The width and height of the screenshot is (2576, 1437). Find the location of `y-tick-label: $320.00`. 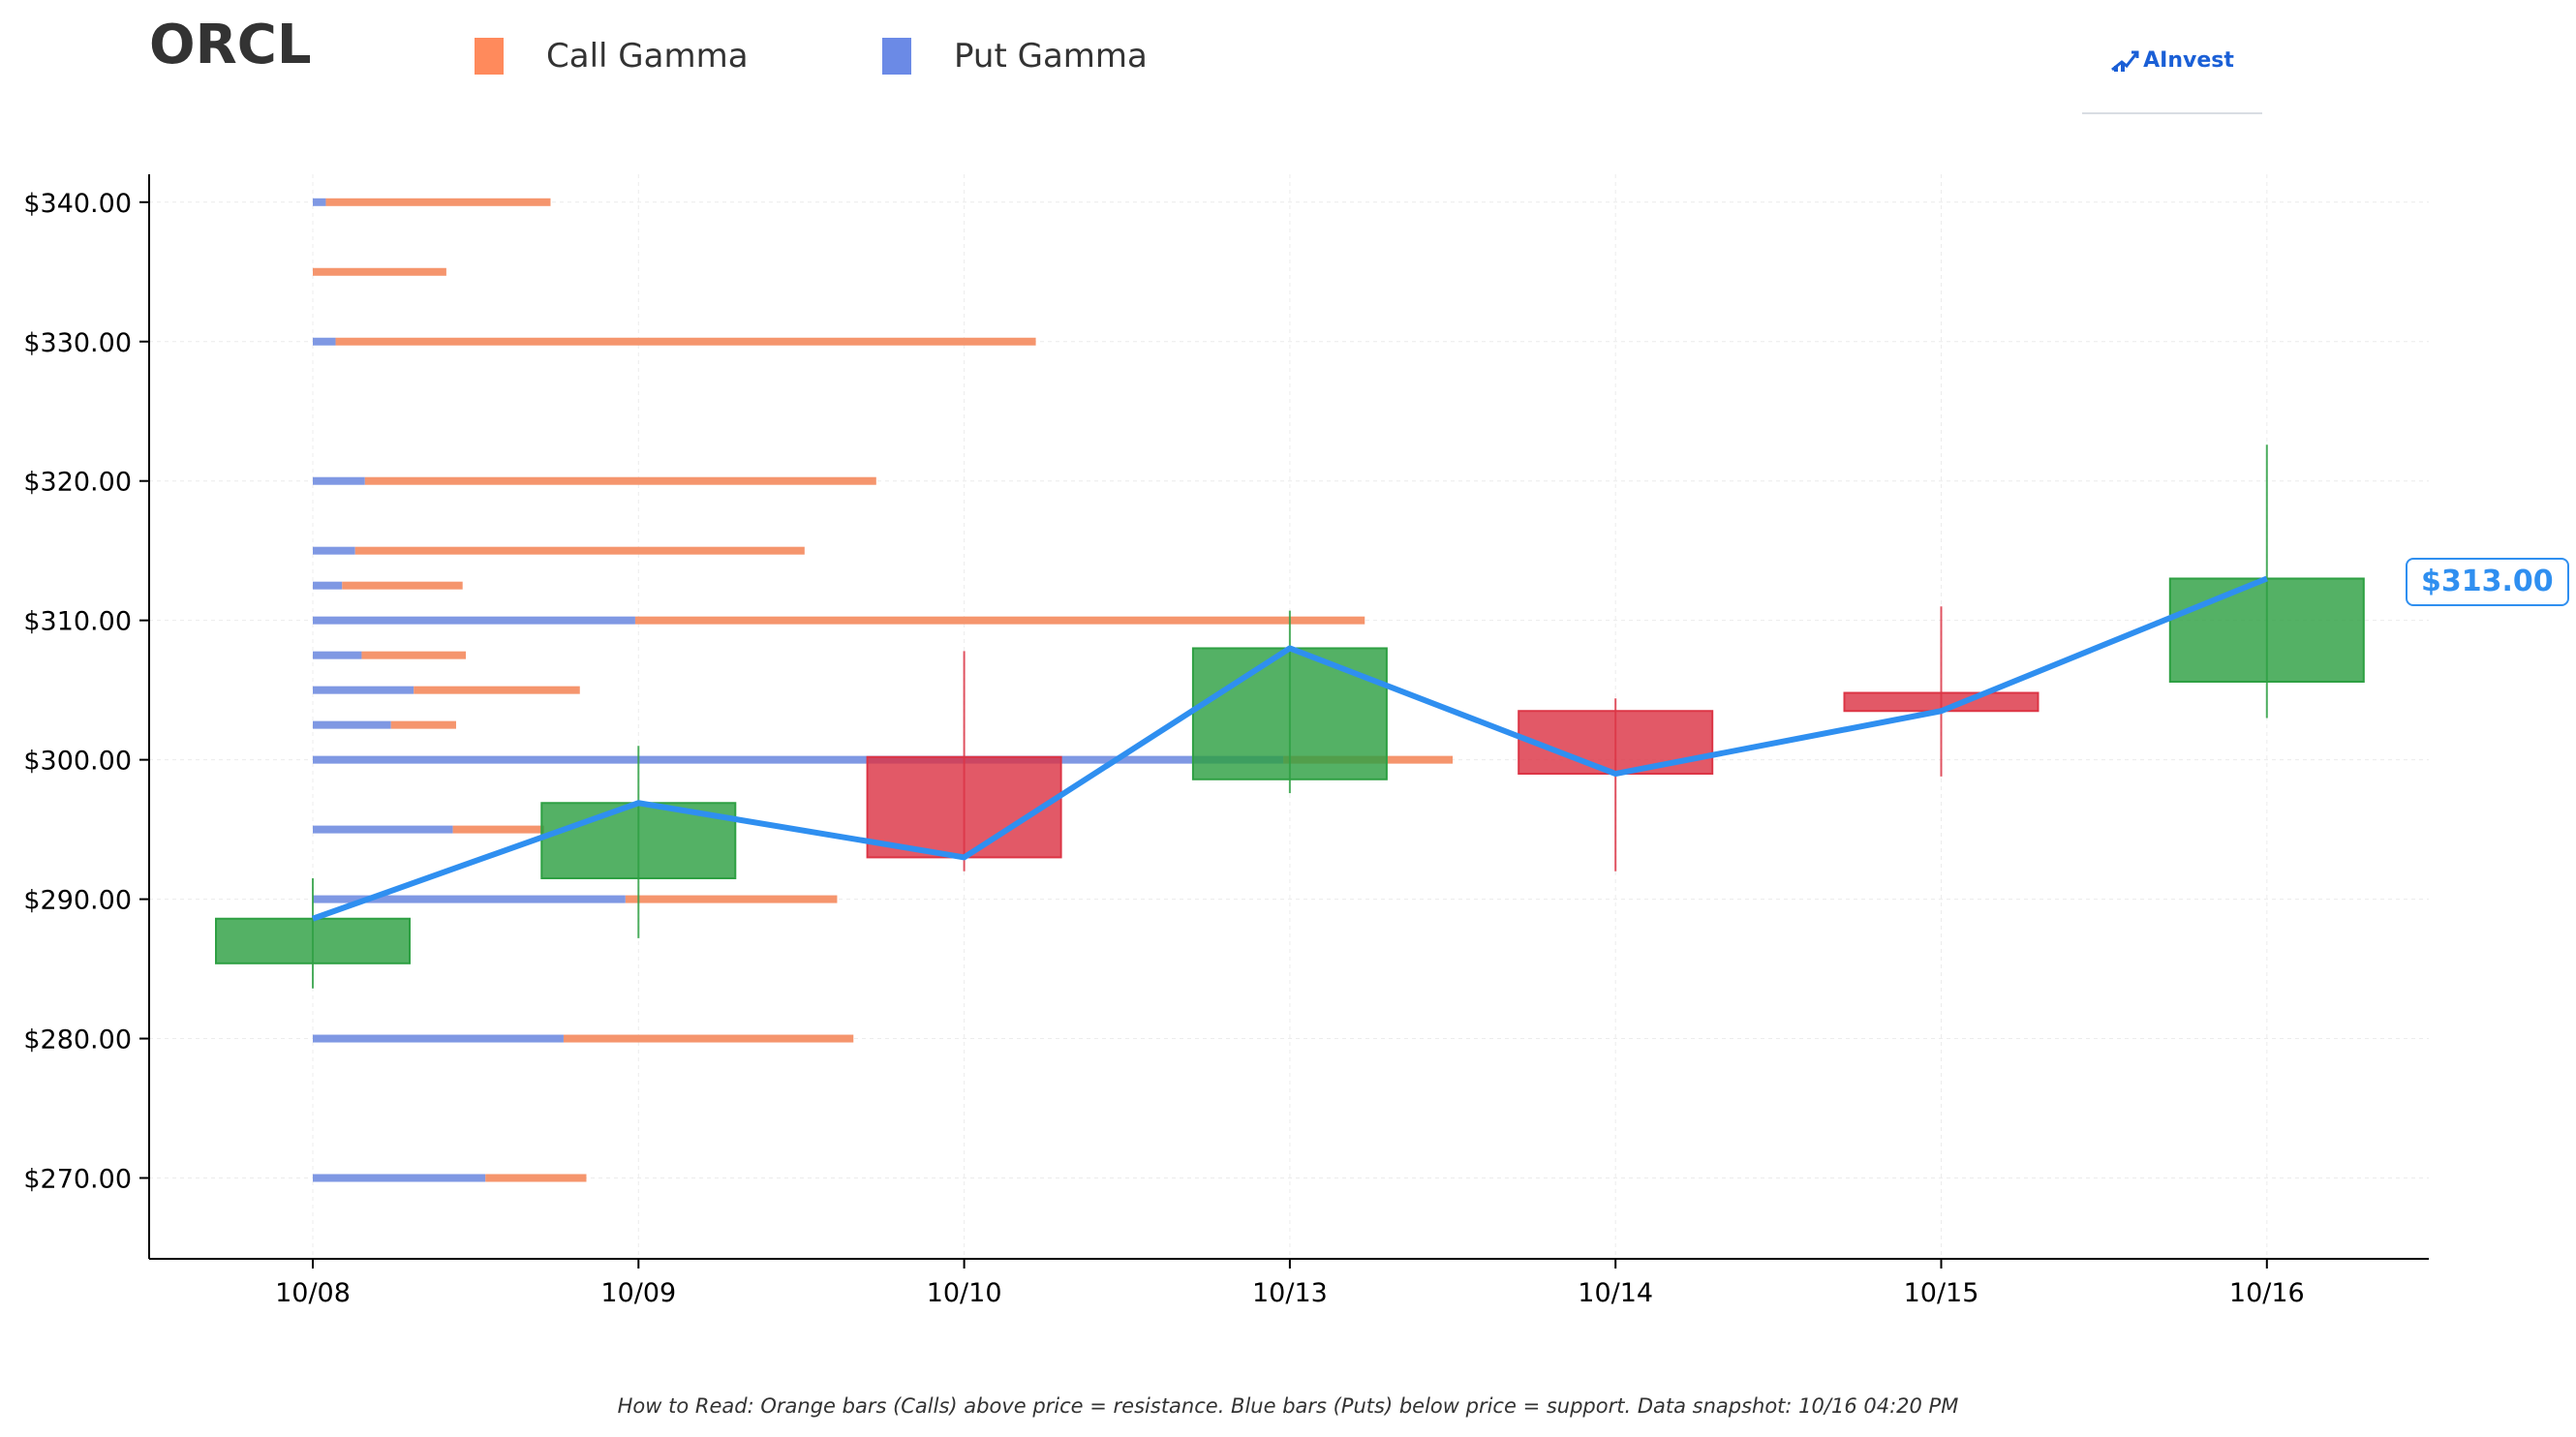

y-tick-label: $320.00 is located at coordinates (77, 483).